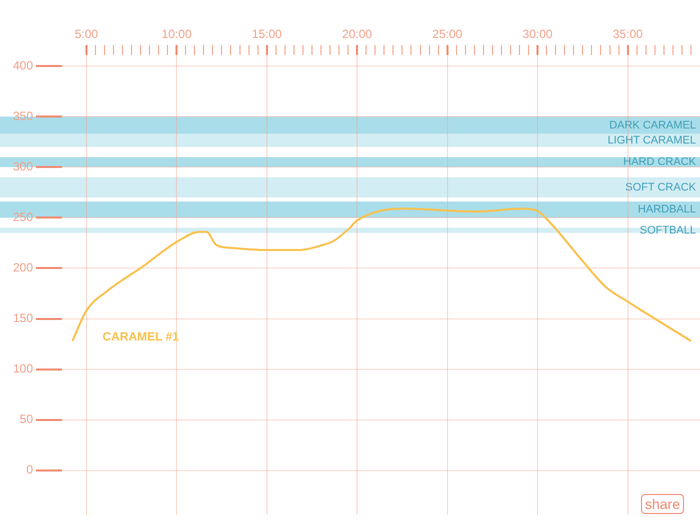 The image size is (700, 525). Describe the element at coordinates (652, 140) in the screenshot. I see `band-label: LIGHT CARAMEL` at that location.